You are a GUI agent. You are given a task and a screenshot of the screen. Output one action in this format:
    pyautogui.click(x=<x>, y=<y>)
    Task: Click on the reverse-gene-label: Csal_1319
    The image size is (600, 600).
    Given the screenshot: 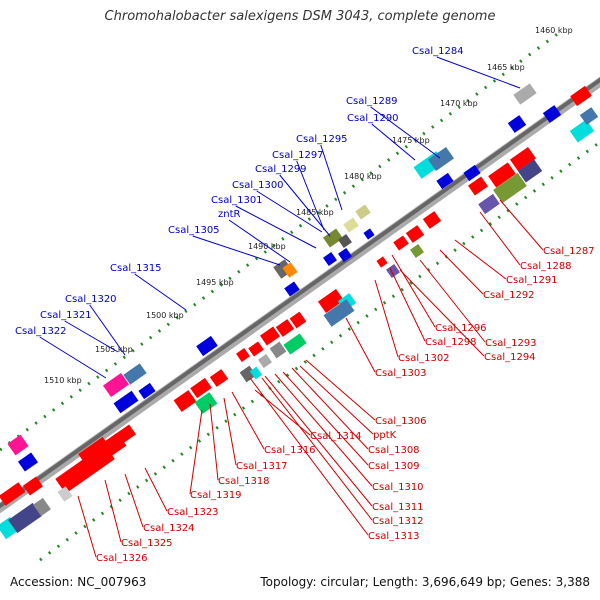 What is the action you would take?
    pyautogui.click(x=216, y=495)
    